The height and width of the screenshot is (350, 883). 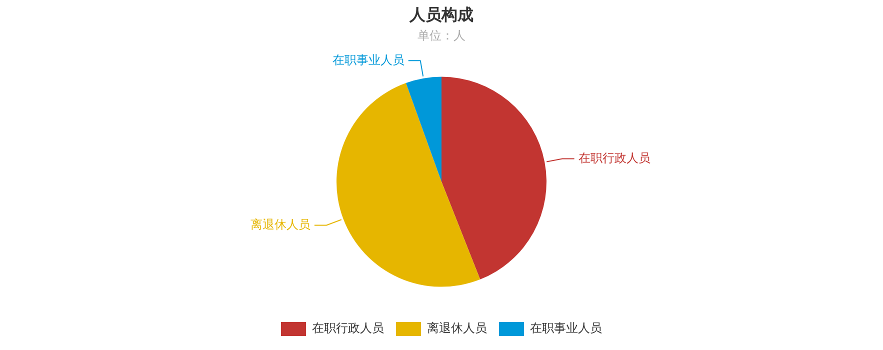 What do you see at coordinates (457, 328) in the screenshot?
I see `legend-label: 离退休人员` at bounding box center [457, 328].